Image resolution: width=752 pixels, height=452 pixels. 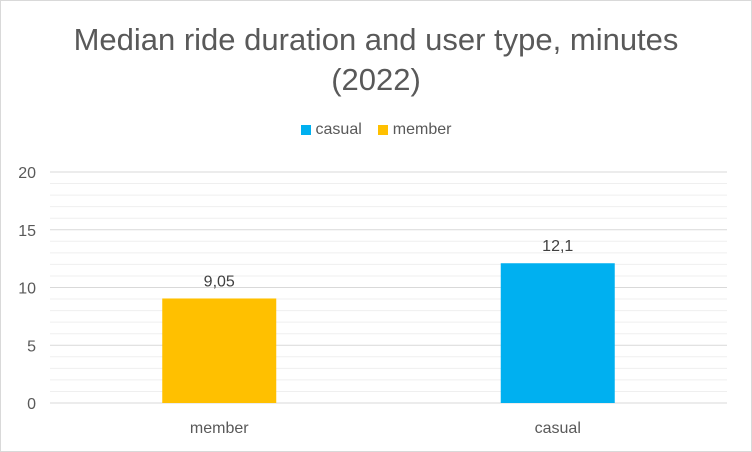 I want to click on y-tick-label: 5, so click(x=31, y=346).